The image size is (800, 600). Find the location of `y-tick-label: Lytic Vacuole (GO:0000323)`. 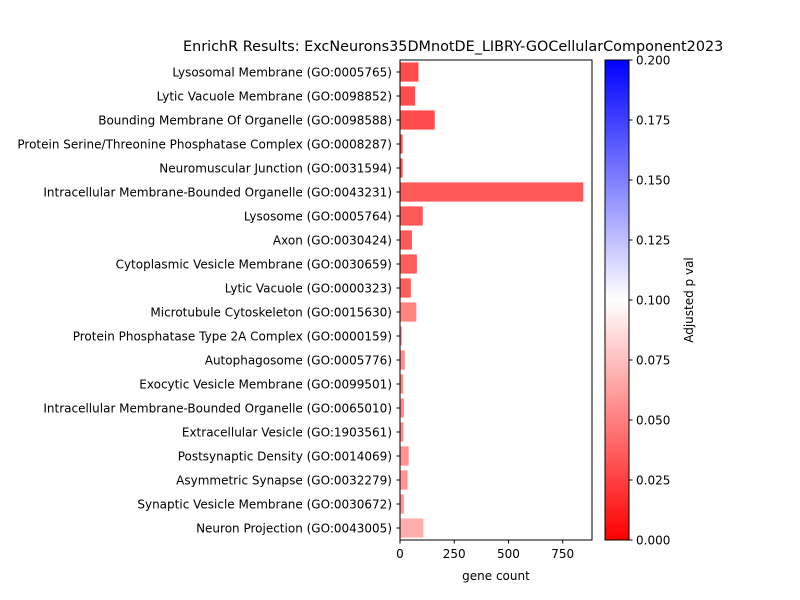

y-tick-label: Lytic Vacuole (GO:0000323) is located at coordinates (308, 289).